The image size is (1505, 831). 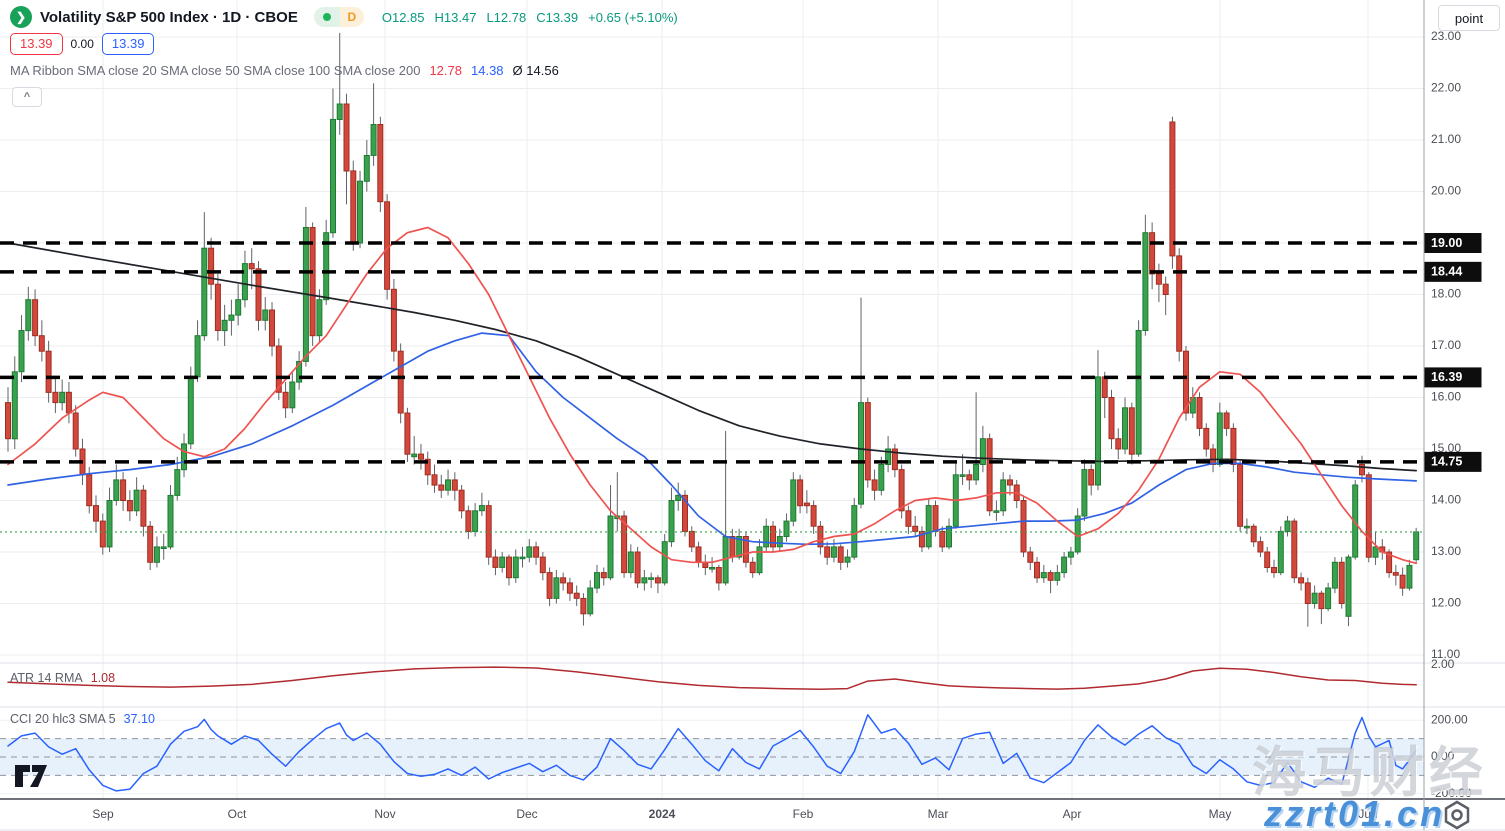 I want to click on price-unit-button: point, so click(x=1469, y=18).